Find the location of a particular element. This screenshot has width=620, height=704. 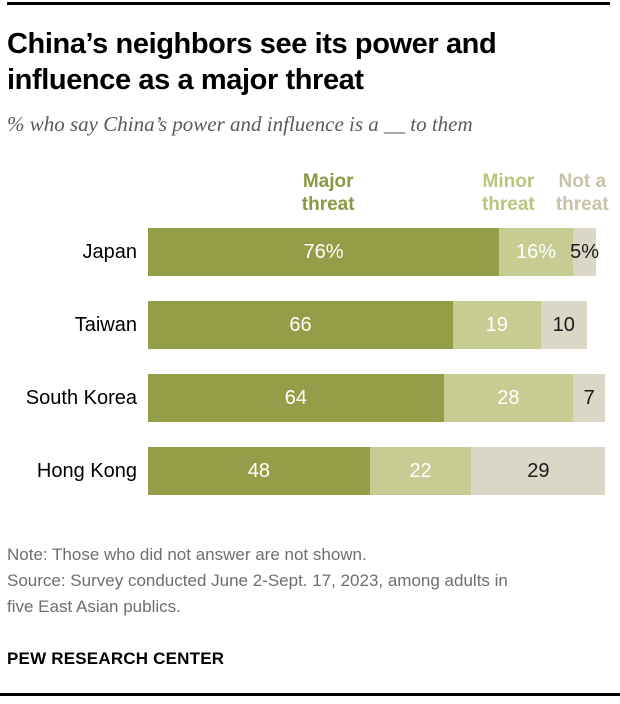

bar-row-japan: Japan 76% 16% 5% is located at coordinates (308, 252).